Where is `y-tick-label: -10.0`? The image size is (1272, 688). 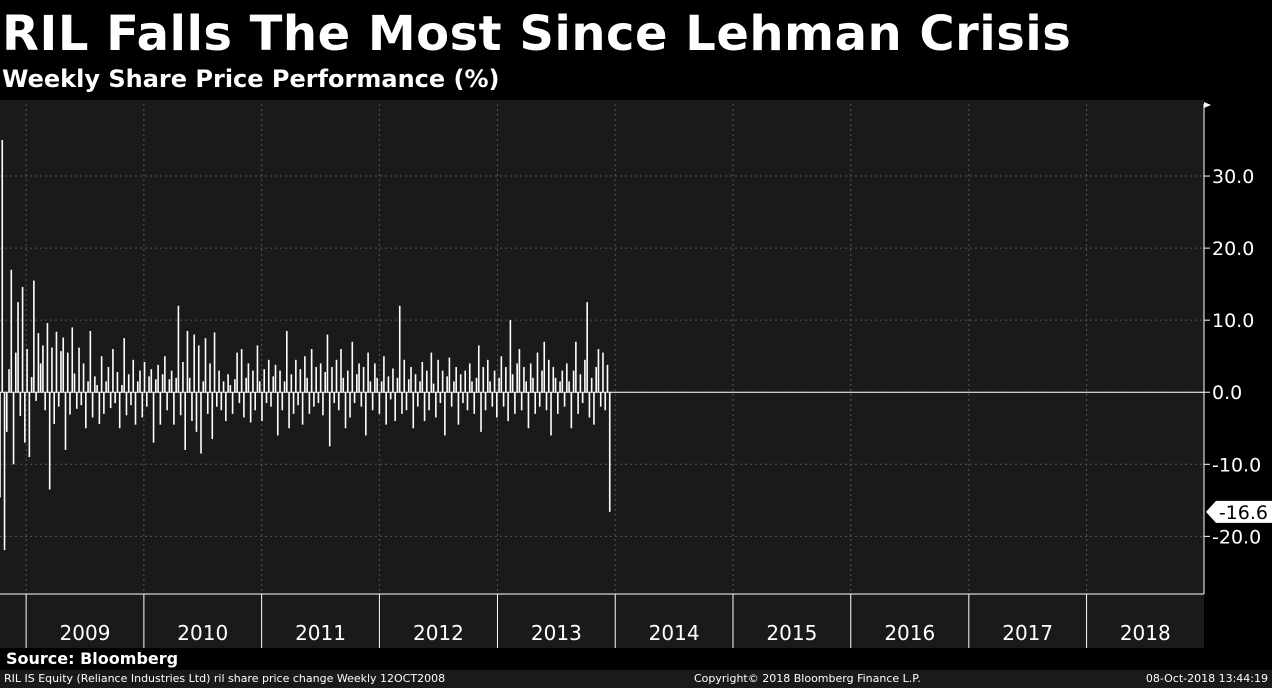
y-tick-label: -10.0 is located at coordinates (1236, 465).